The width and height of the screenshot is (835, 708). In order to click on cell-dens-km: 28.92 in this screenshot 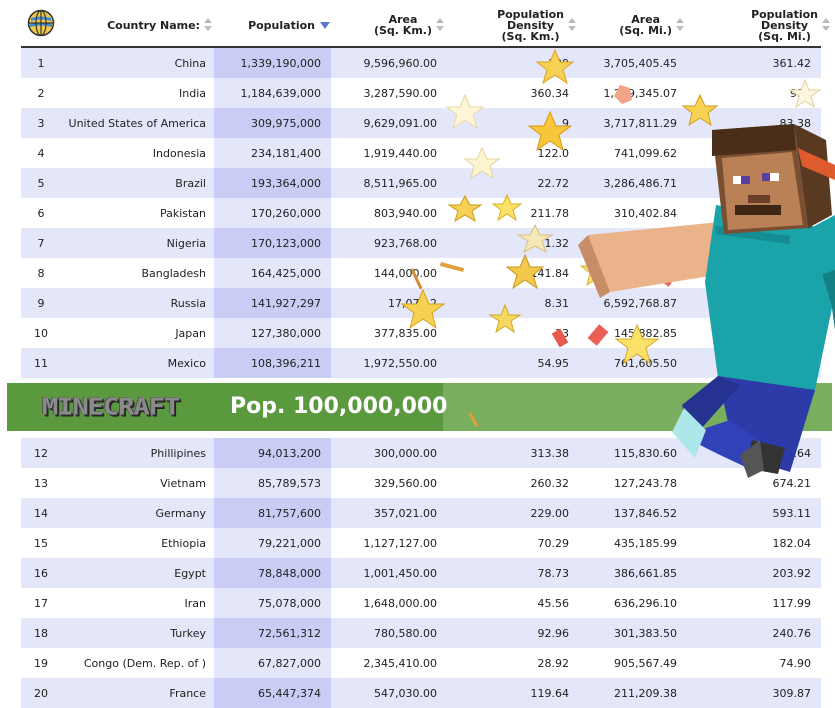, I will do `click(553, 663)`.